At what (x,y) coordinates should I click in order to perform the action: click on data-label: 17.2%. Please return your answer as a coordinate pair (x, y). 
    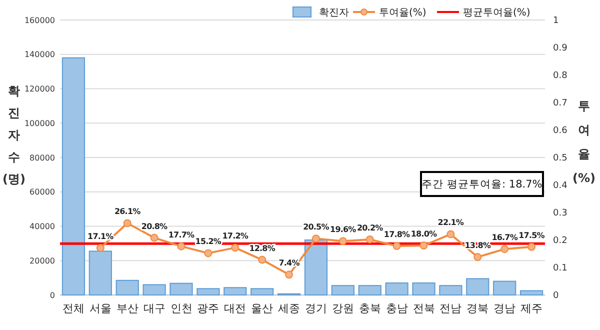
    Looking at the image, I should click on (235, 236).